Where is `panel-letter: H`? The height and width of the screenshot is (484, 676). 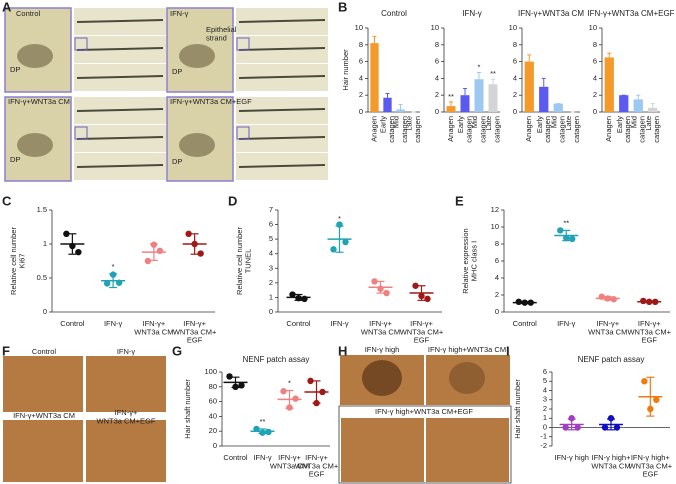
panel-letter: H is located at coordinates (342, 350).